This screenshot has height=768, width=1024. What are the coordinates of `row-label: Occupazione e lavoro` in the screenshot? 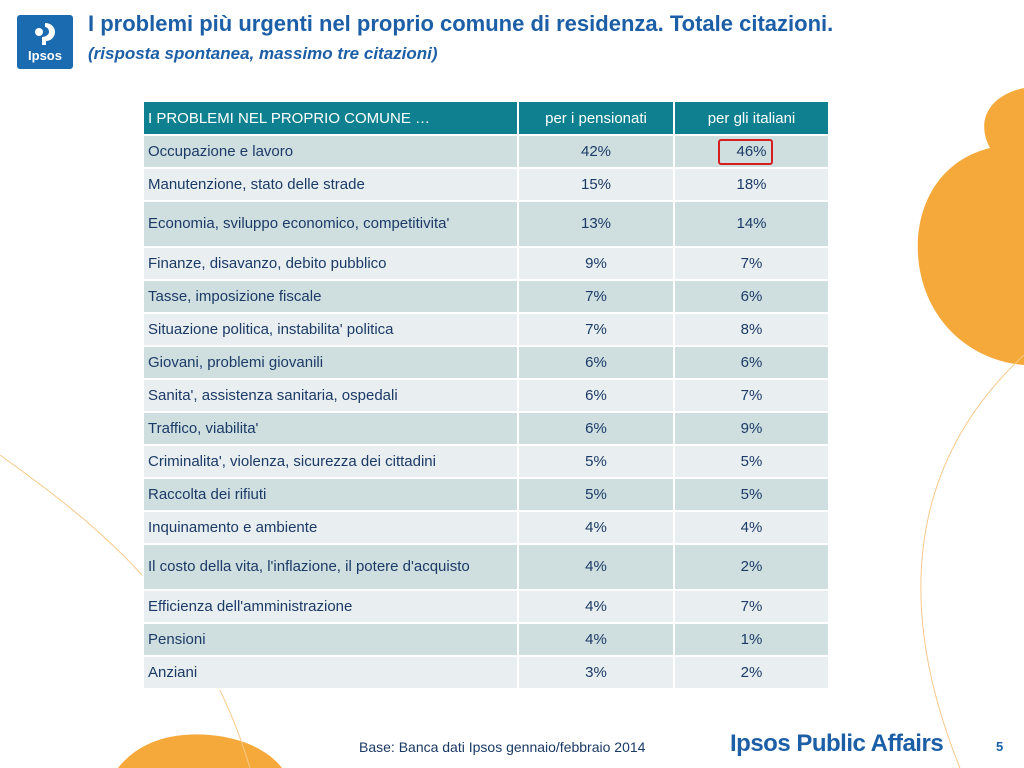 It's located at (330, 151).